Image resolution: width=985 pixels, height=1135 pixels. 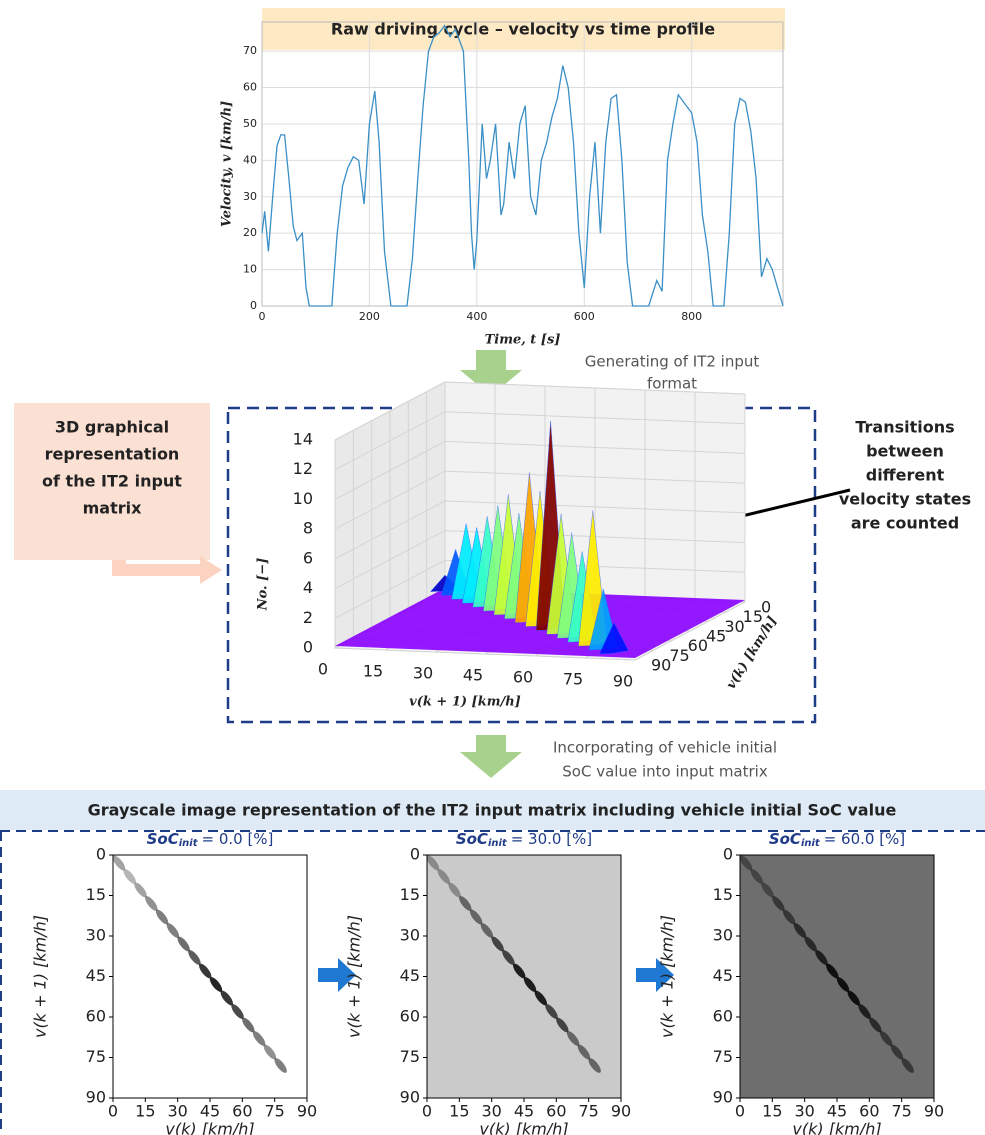 What do you see at coordinates (369, 316) in the screenshot?
I see `x-tick-label: 200` at bounding box center [369, 316].